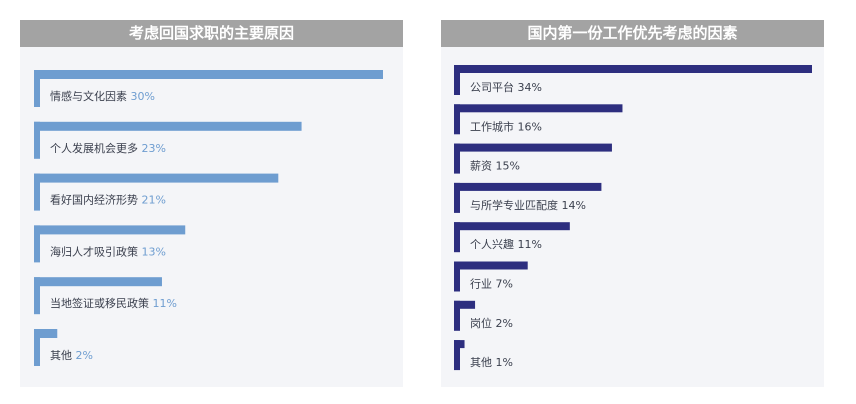  I want to click on bar-label-4: 与所学专业匹配度 14%, so click(528, 205).